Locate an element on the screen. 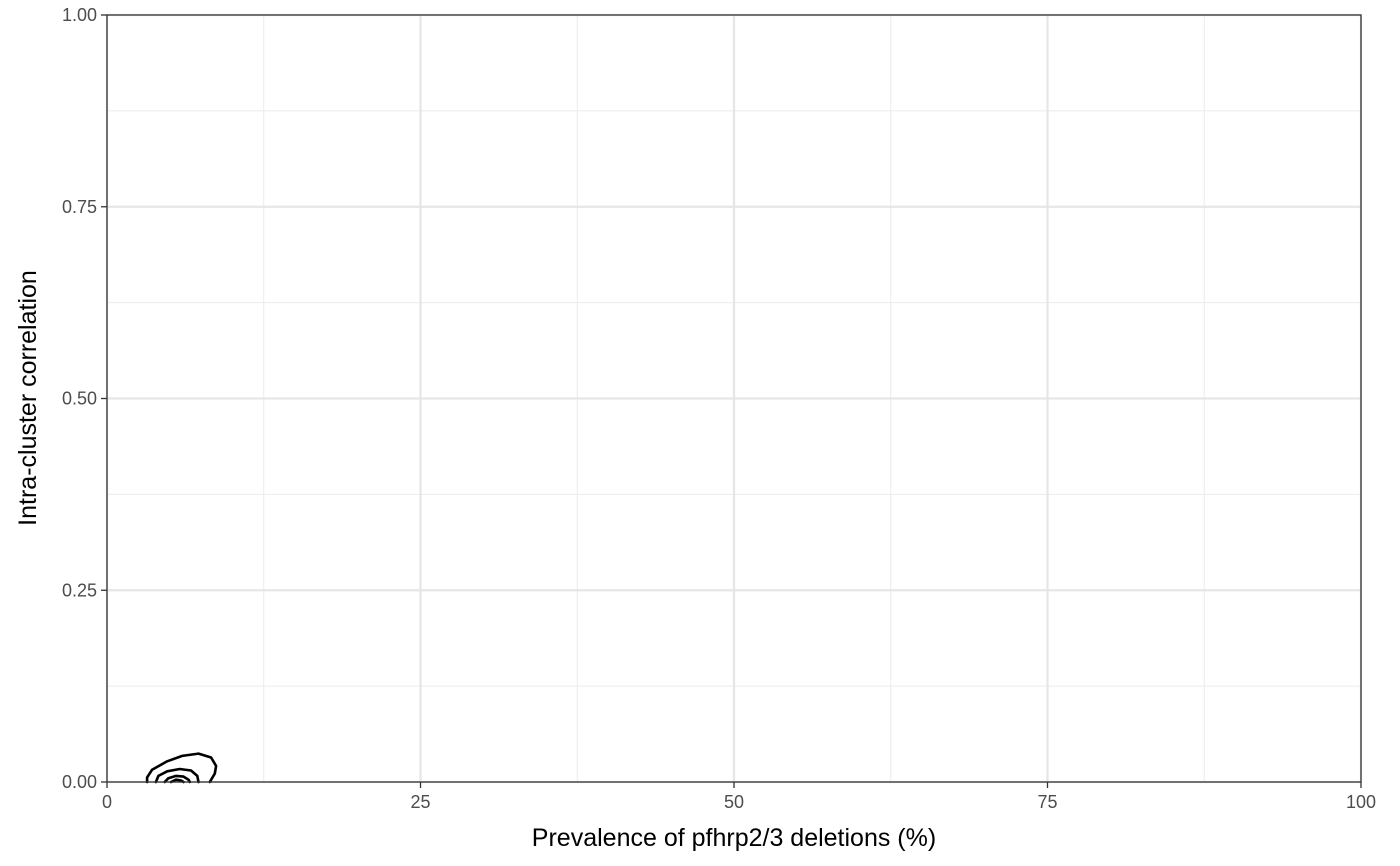 This screenshot has width=1400, height=866. y-axis: 0.00 0.25 0.50 0.75 1.00 is located at coordinates (84, 398).